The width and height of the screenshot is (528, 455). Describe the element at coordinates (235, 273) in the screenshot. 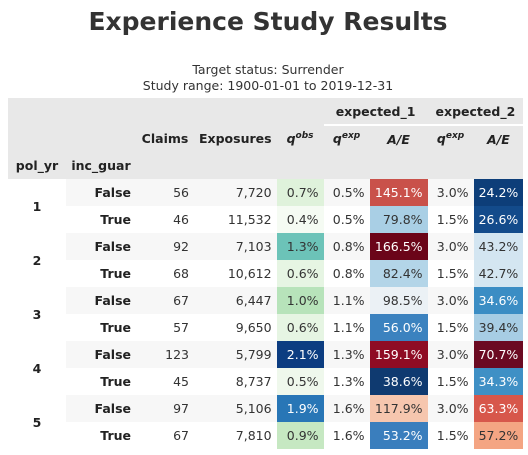

I see `exposures-cell: 10,612` at that location.